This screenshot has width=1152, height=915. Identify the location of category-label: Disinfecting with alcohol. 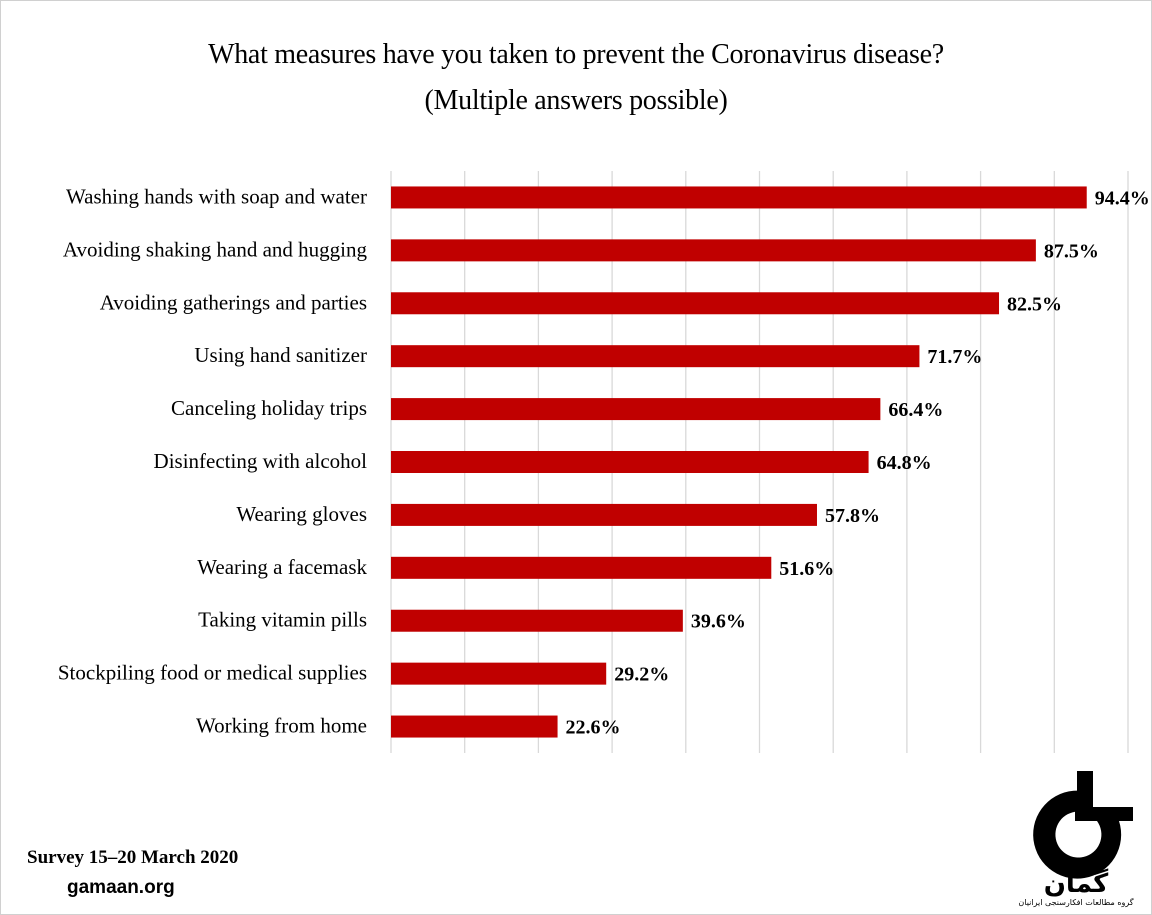
(261, 461).